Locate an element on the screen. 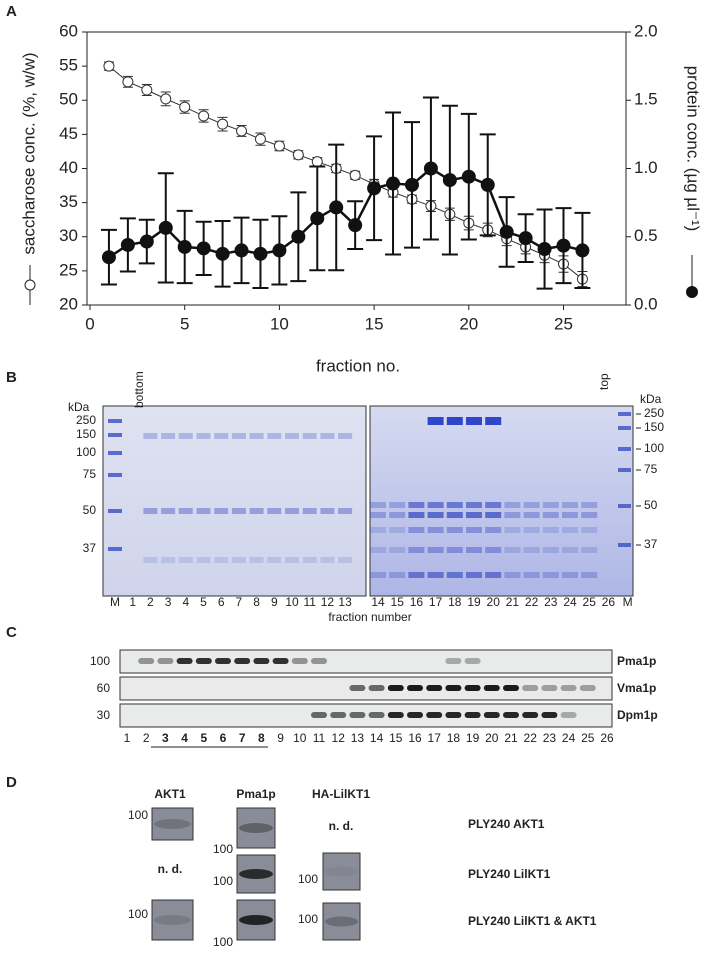  gel-x-label: fraction number is located at coordinates (369, 617).